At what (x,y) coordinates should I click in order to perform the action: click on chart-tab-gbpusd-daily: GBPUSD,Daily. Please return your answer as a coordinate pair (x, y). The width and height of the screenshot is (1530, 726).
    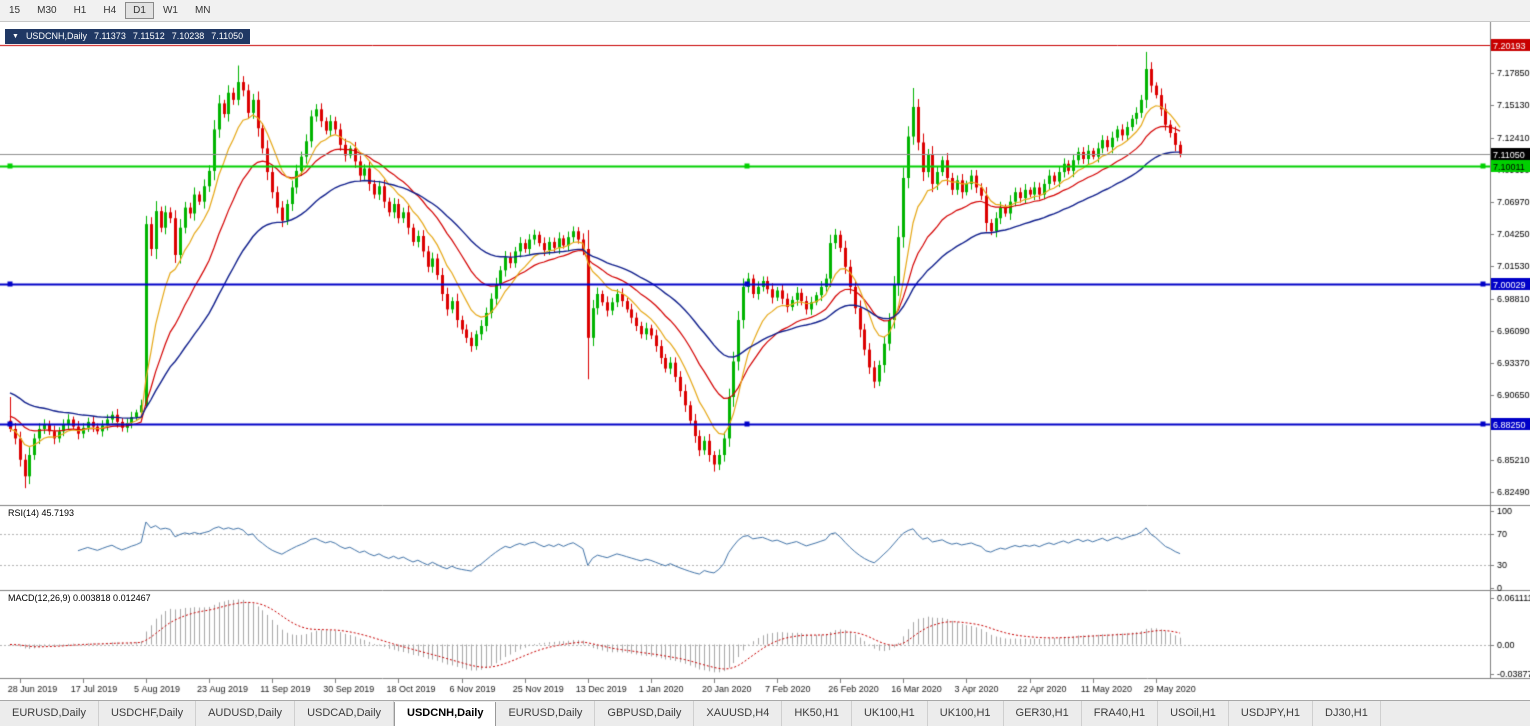
    Looking at the image, I should click on (645, 713).